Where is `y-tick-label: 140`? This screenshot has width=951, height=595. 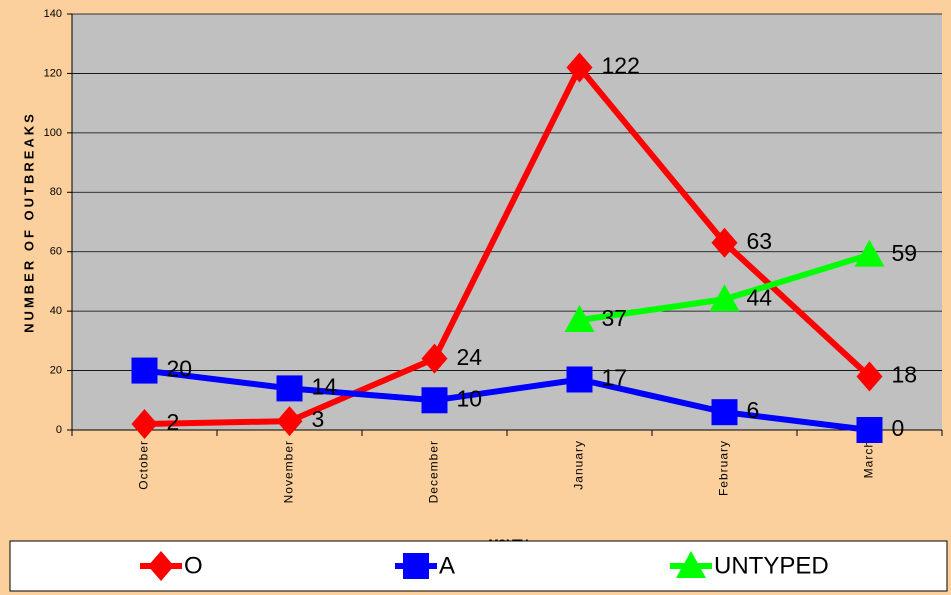 y-tick-label: 140 is located at coordinates (53, 14).